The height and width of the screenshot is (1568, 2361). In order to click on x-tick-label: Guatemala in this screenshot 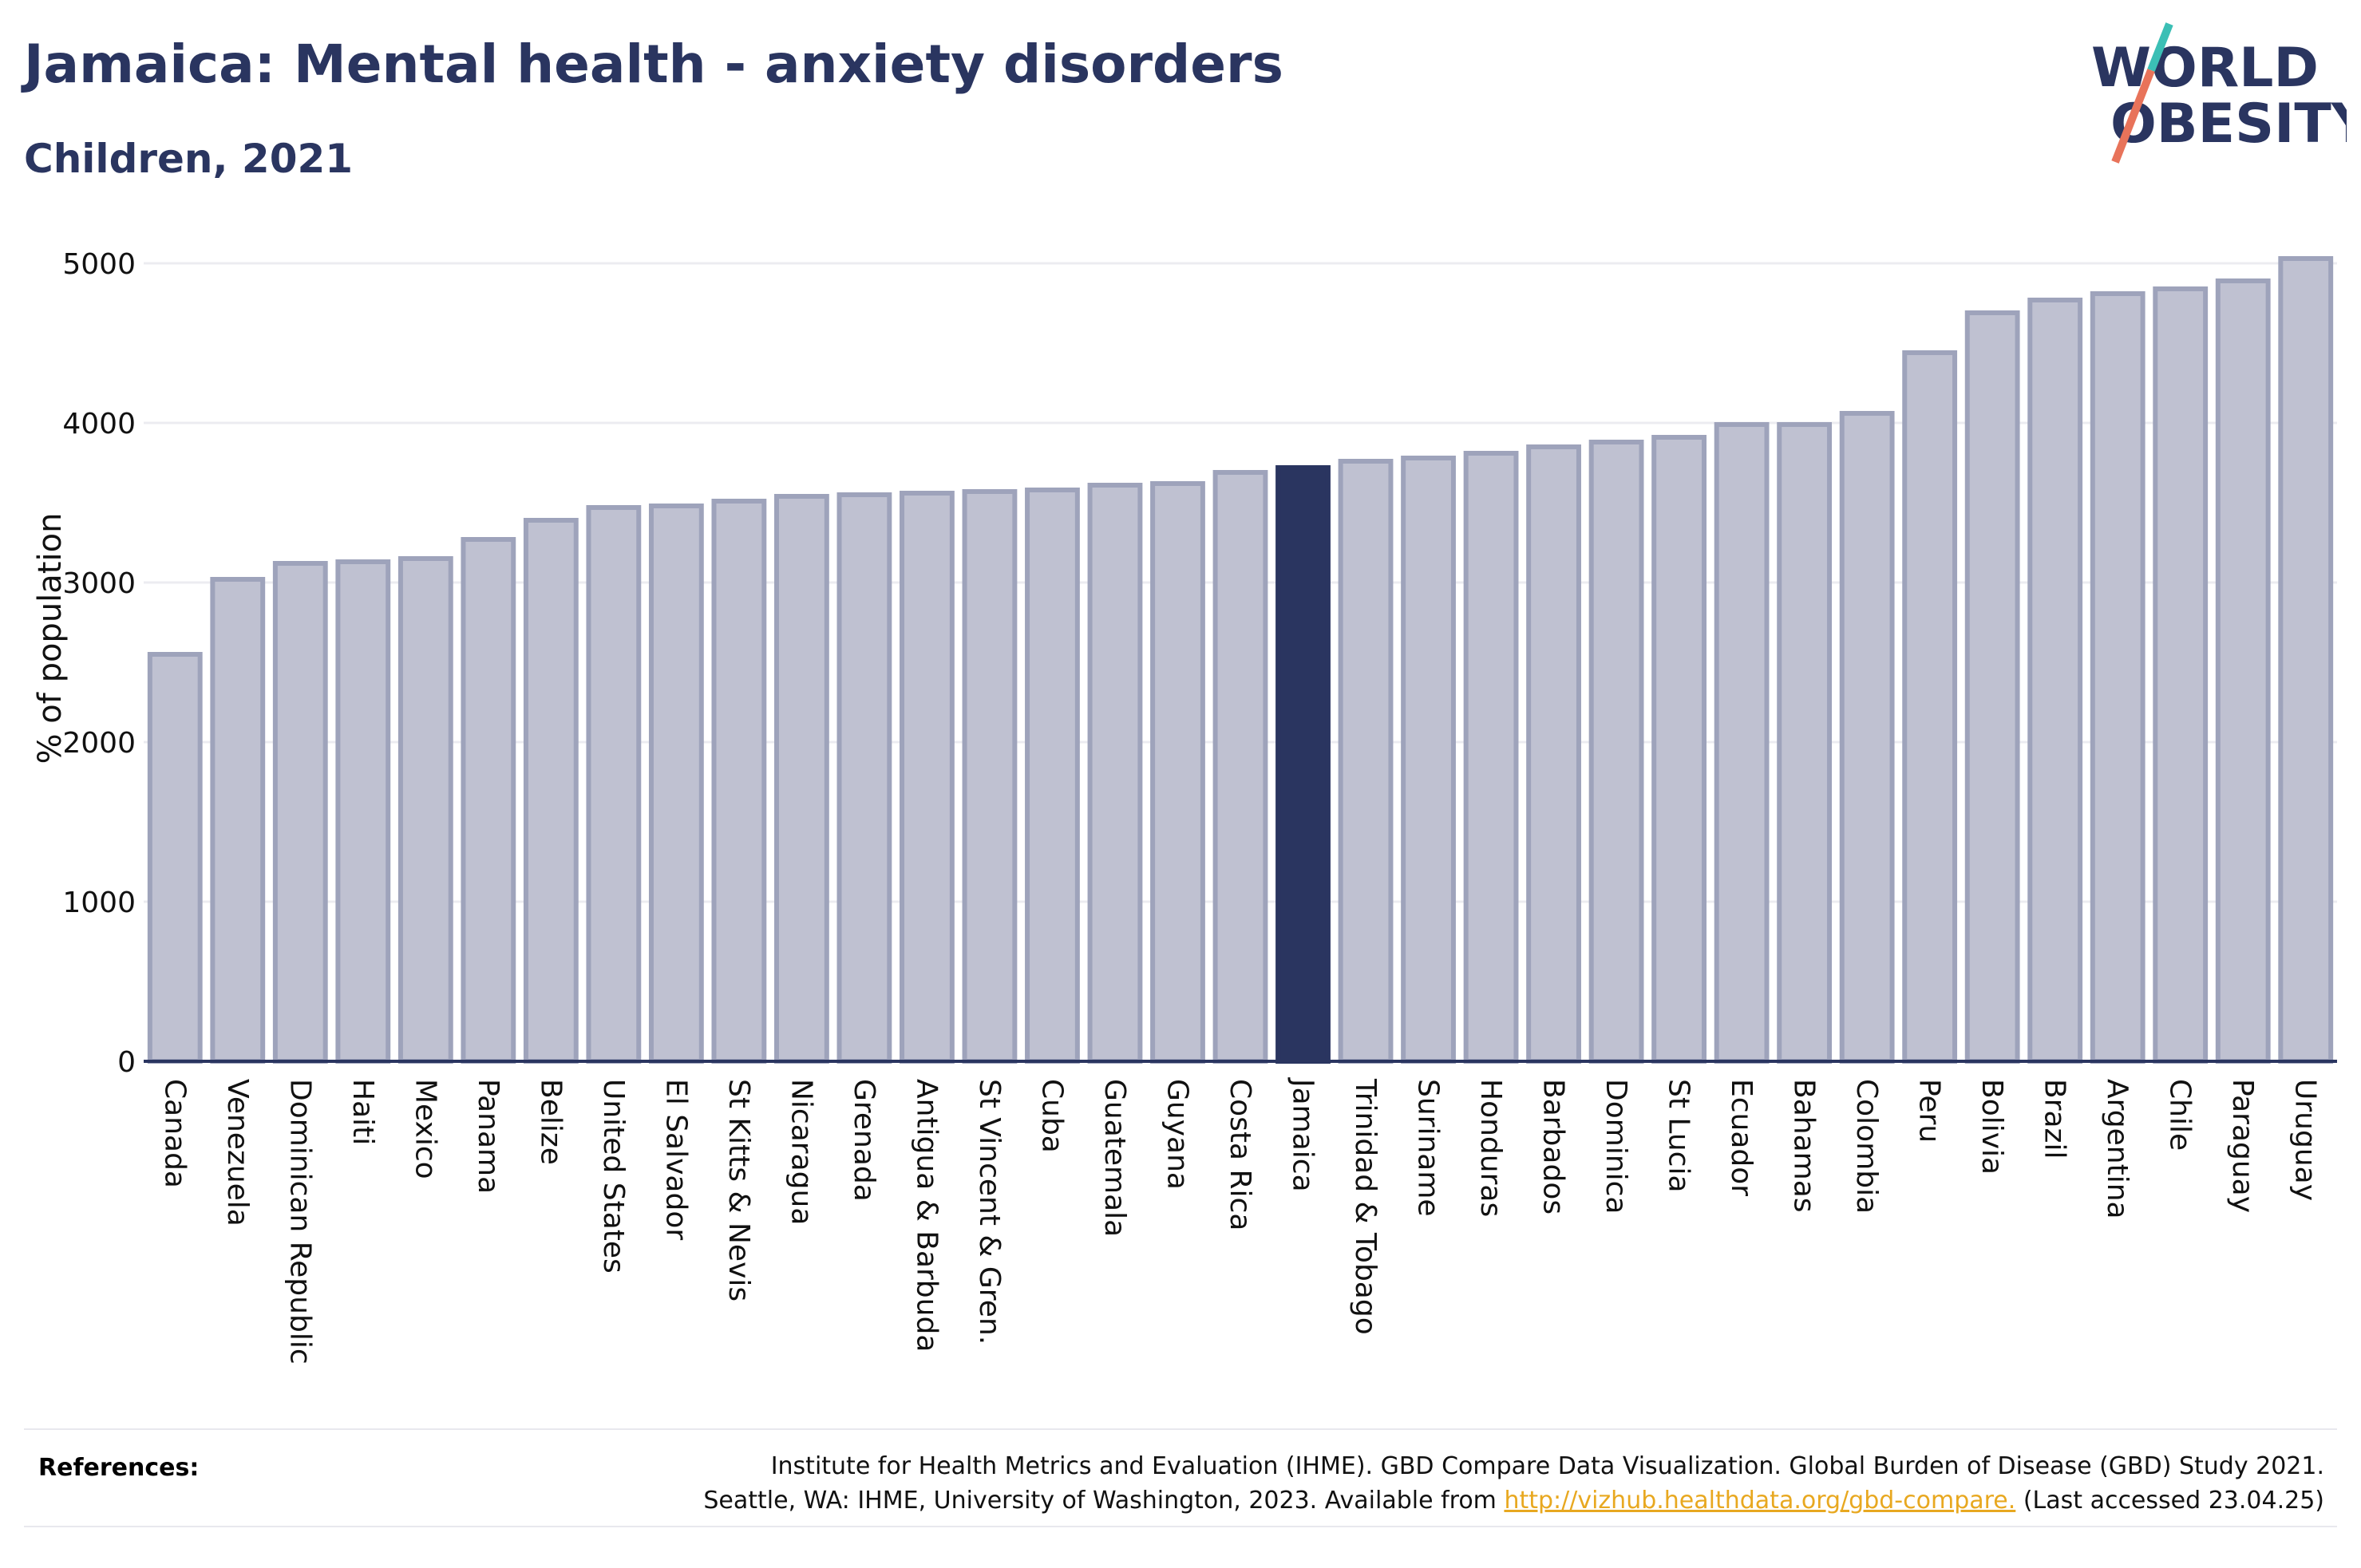, I will do `click(1114, 1158)`.